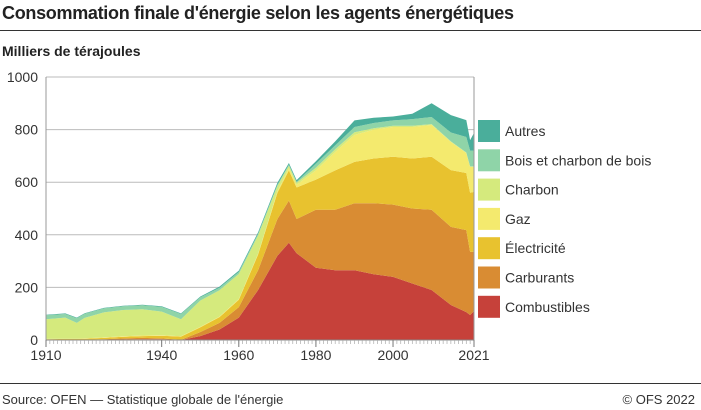  What do you see at coordinates (392, 355) in the screenshot?
I see `x-tick-label: 2000` at bounding box center [392, 355].